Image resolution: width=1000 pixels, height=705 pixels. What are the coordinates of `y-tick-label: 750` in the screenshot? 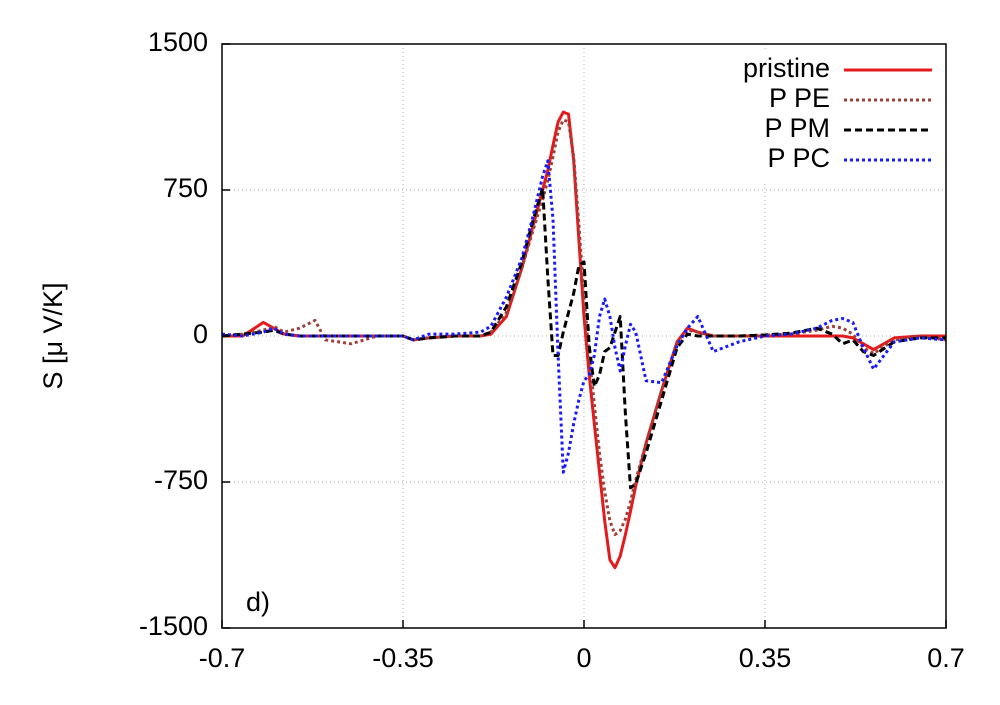 It's located at (185, 188).